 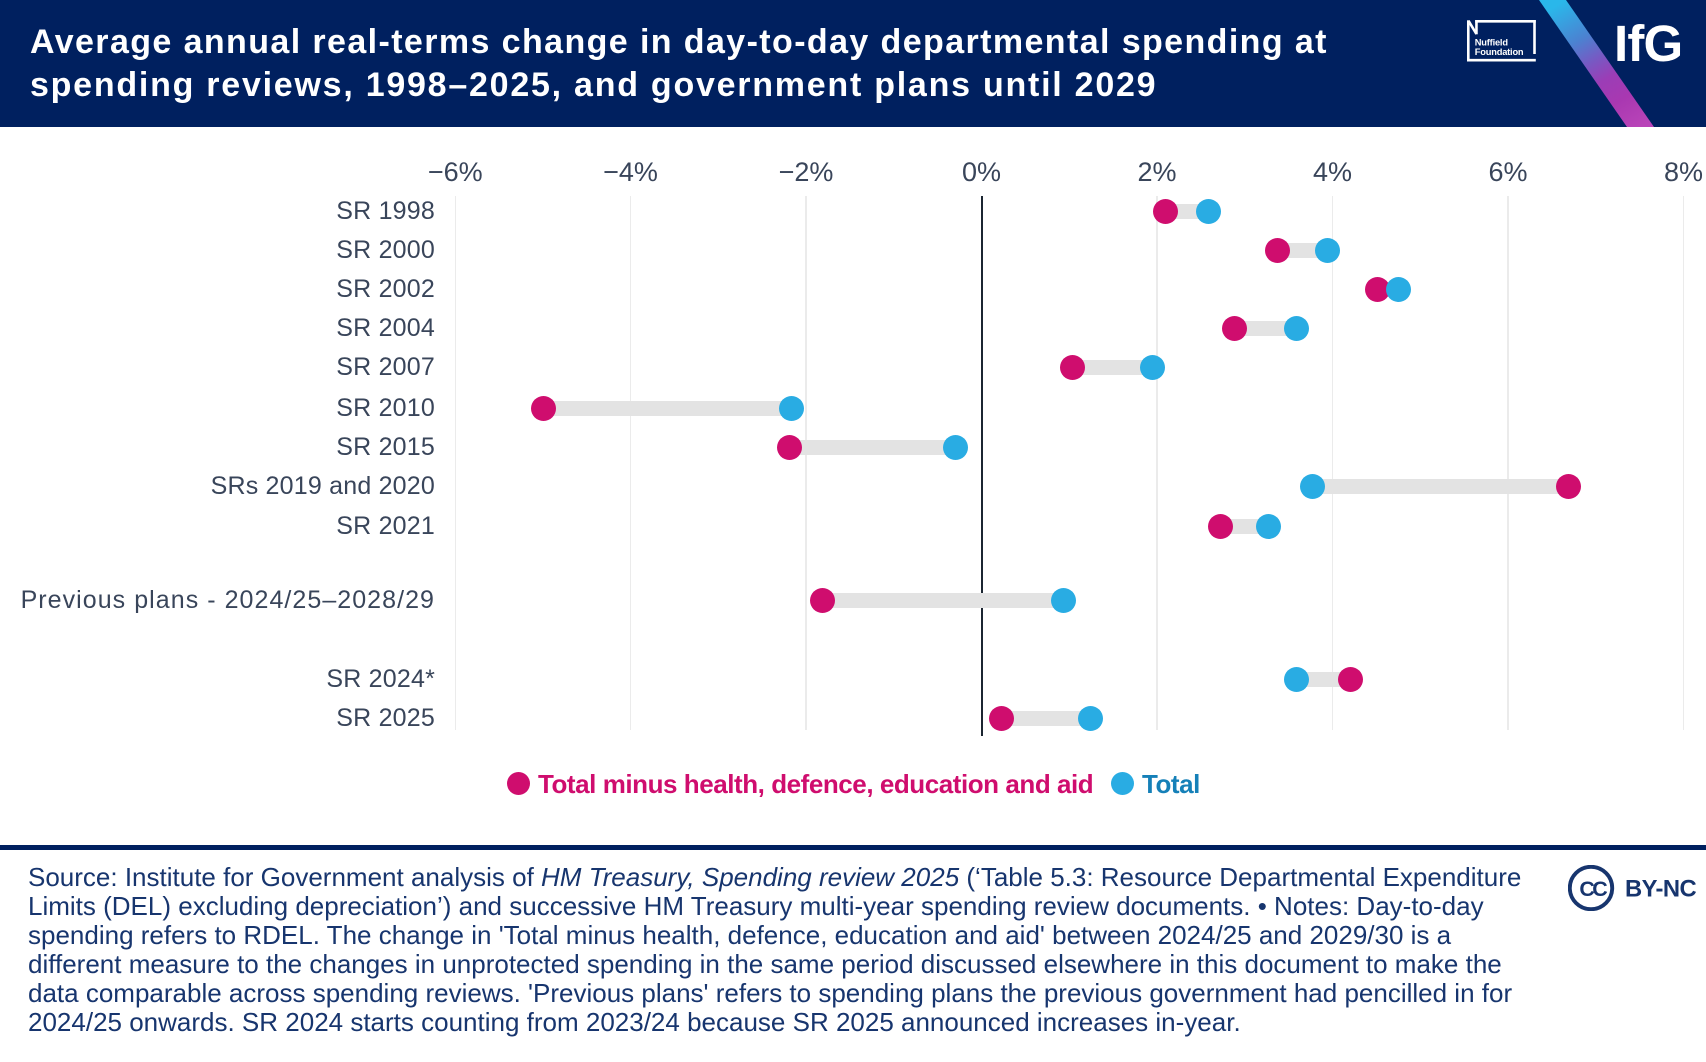 I want to click on svg-text: BY-NC, so click(x=1660, y=888).